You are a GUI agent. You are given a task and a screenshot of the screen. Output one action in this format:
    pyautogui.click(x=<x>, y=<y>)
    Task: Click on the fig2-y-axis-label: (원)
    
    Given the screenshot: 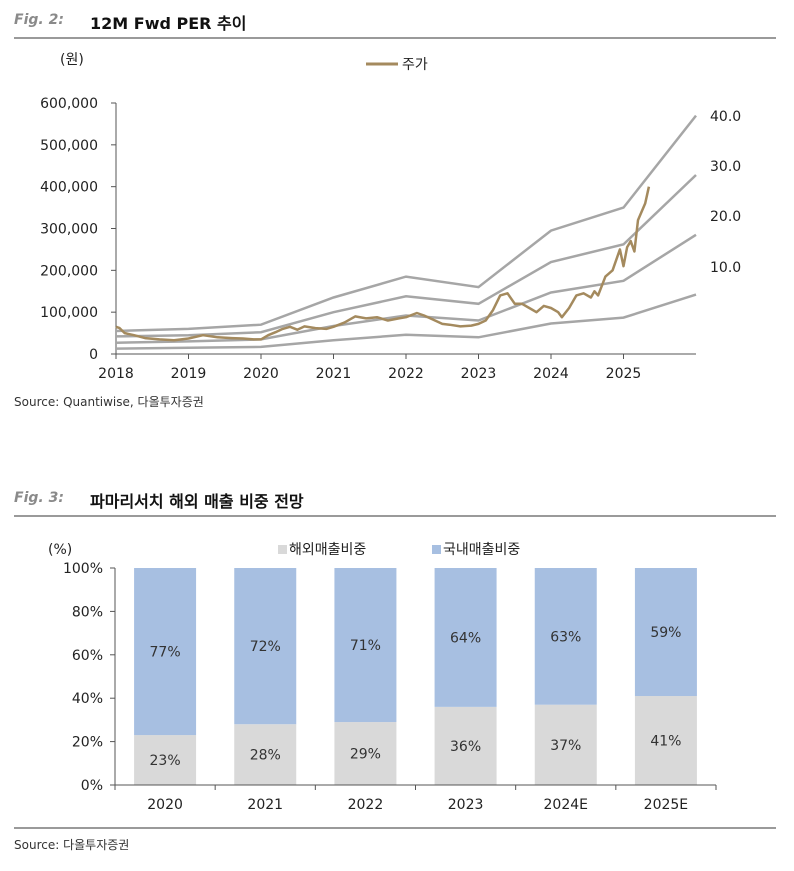 What is the action you would take?
    pyautogui.click(x=72, y=60)
    